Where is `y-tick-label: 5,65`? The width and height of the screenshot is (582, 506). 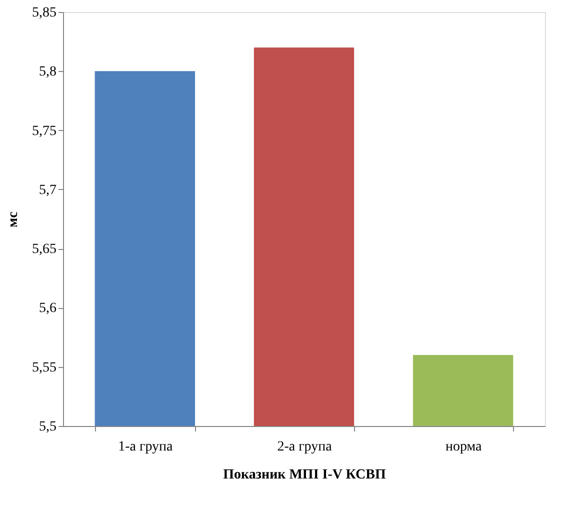 y-tick-label: 5,65 is located at coordinates (44, 250).